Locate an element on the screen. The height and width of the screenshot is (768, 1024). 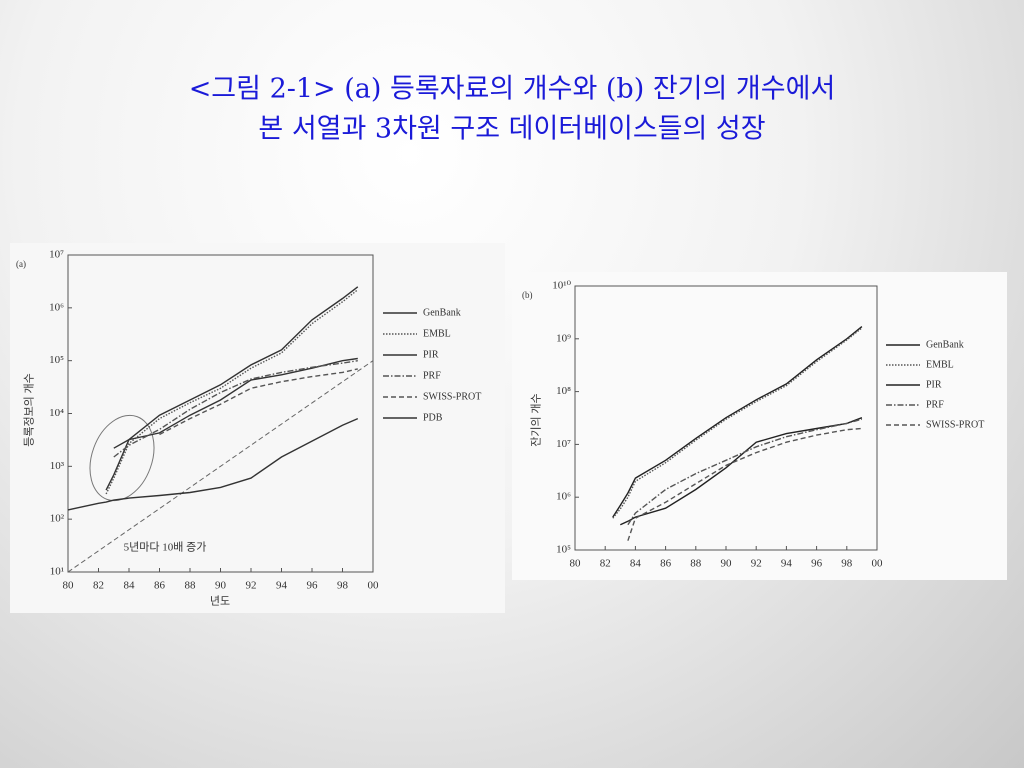
y-axis-label: 등록정보의 개수 is located at coordinates (29, 410).